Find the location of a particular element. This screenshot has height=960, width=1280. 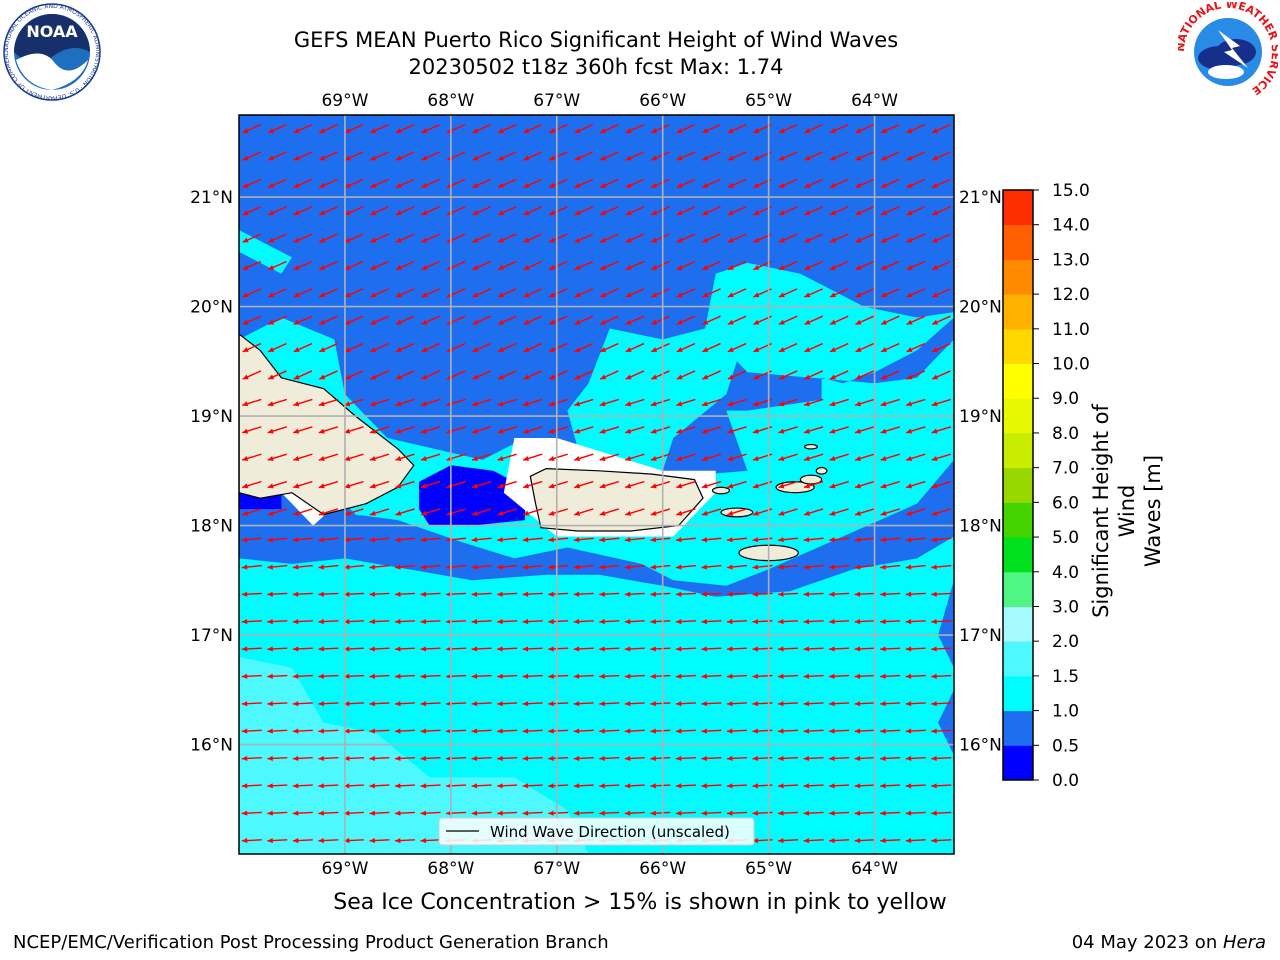

lon-tick-label-bottom: 66°W is located at coordinates (662, 869).